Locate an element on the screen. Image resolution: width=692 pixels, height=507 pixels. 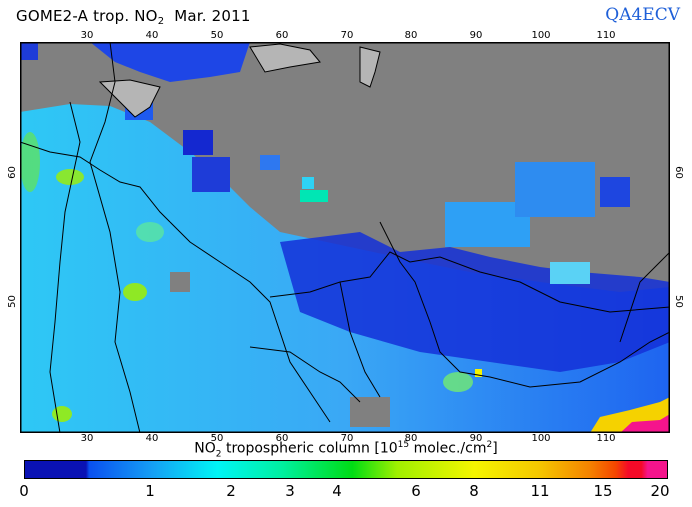
colorbar-tick: 11 is located at coordinates (540, 491).